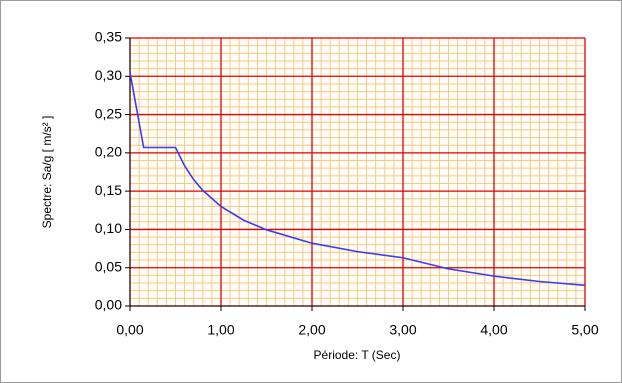 The image size is (622, 383). Describe the element at coordinates (402, 330) in the screenshot. I see `x-tick-label: 3,00` at that location.